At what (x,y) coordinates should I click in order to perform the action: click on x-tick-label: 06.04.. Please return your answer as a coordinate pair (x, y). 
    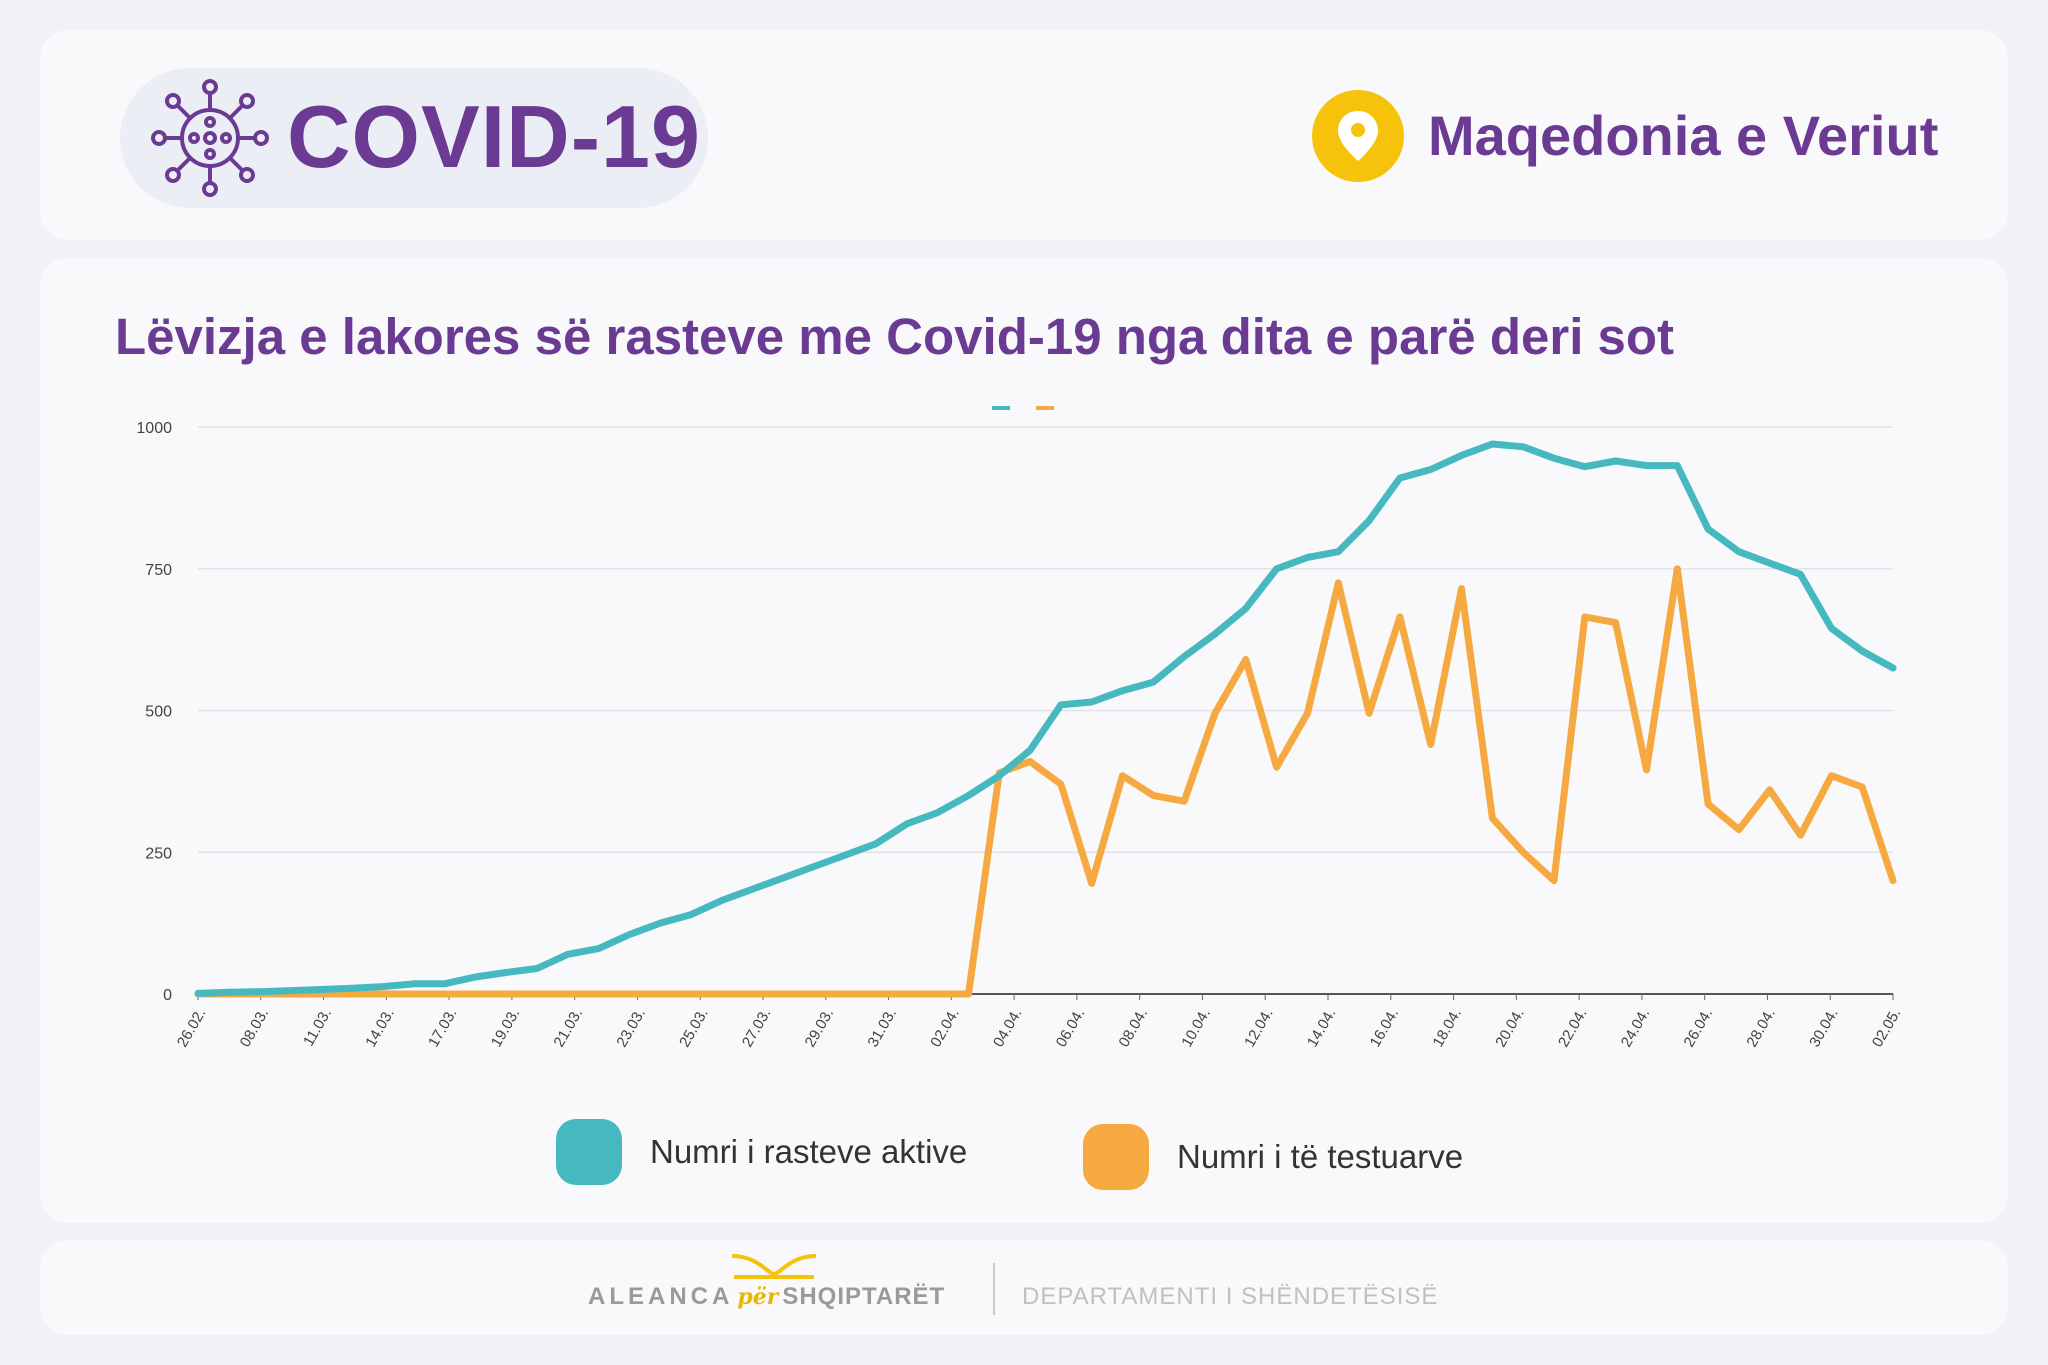
    Looking at the image, I should click on (1071, 1028).